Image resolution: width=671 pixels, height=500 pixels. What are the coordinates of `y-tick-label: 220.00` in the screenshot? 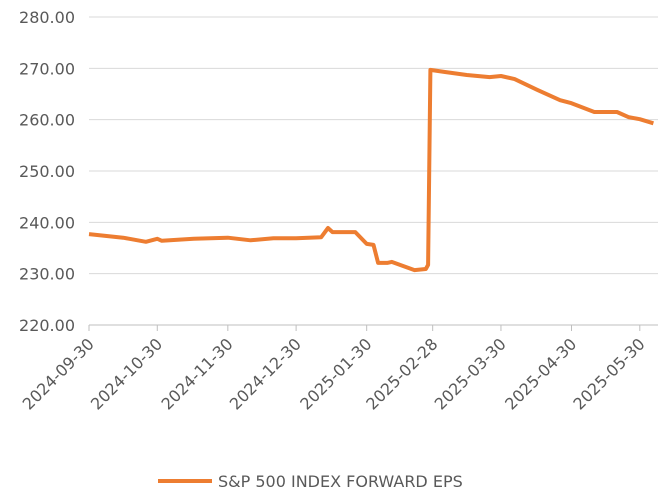 It's located at (47, 325).